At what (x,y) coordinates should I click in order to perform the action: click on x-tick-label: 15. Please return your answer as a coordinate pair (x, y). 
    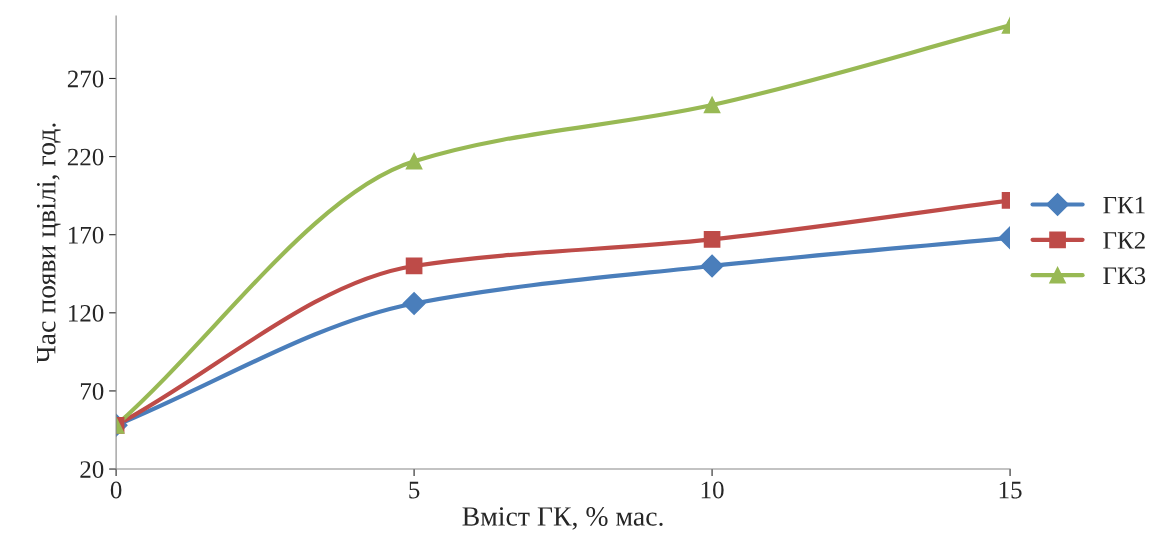
    Looking at the image, I should click on (1010, 490).